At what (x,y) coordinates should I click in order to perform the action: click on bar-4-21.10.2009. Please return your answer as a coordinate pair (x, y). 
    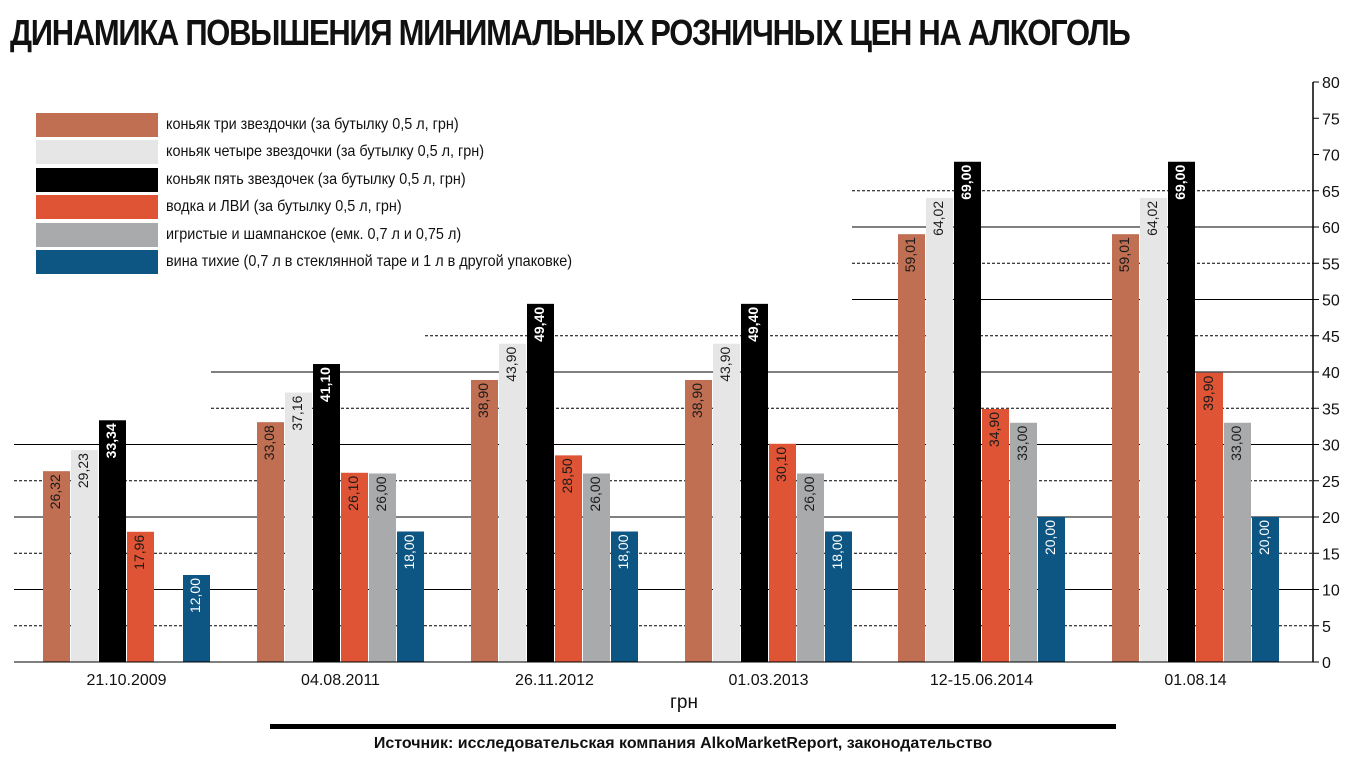
    Looking at the image, I should click on (140, 596).